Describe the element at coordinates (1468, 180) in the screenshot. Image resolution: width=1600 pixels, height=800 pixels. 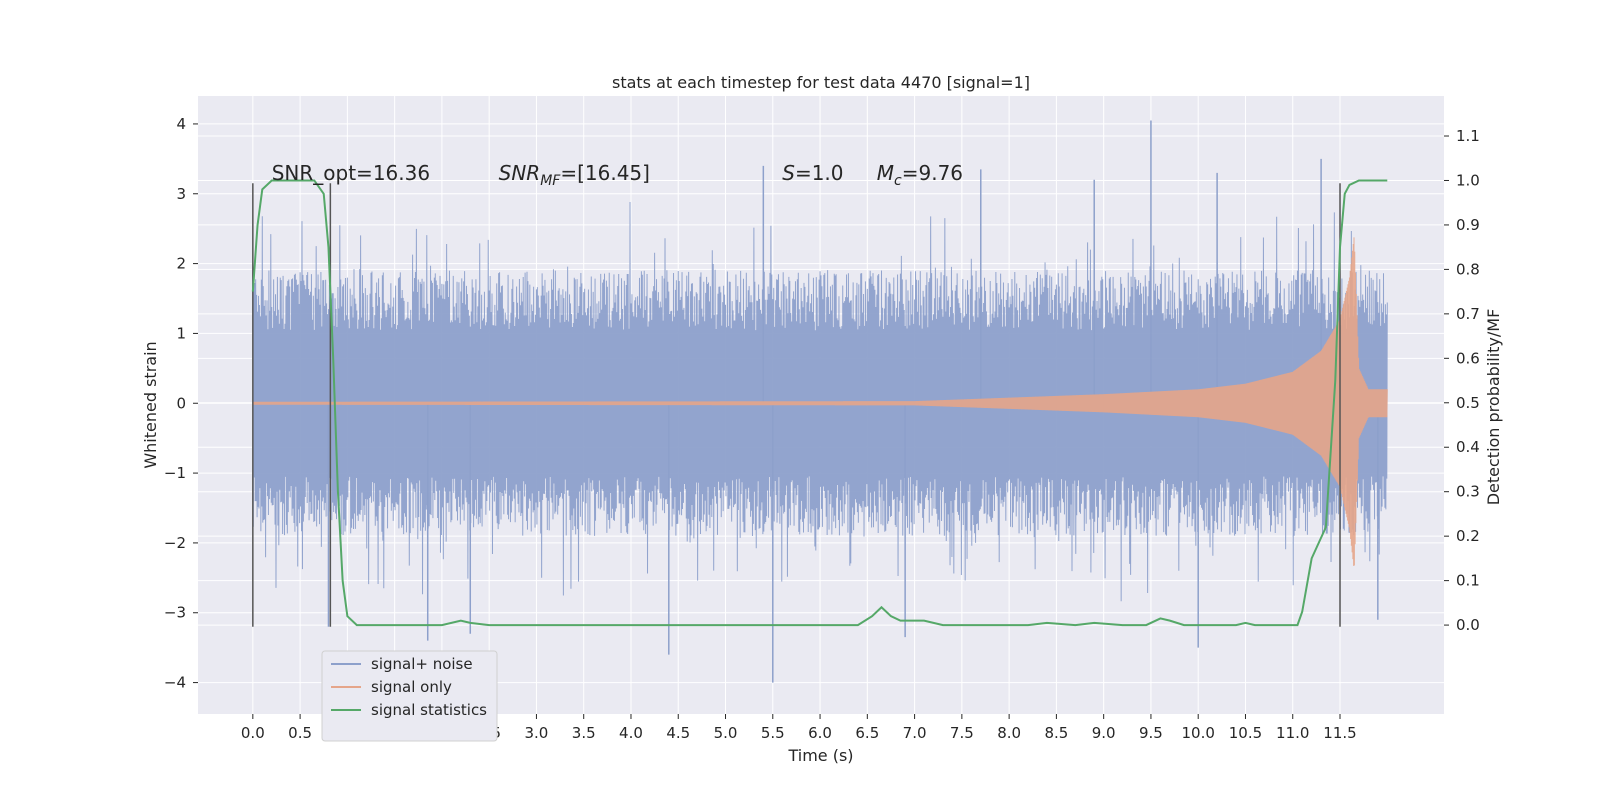
I see `y2-tick-label: 1.0` at that location.